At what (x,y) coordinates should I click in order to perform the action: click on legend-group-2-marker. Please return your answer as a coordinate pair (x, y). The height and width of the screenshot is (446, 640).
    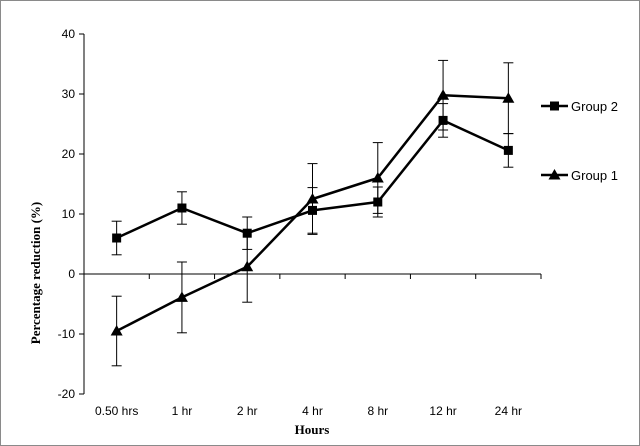
    Looking at the image, I should click on (554, 106).